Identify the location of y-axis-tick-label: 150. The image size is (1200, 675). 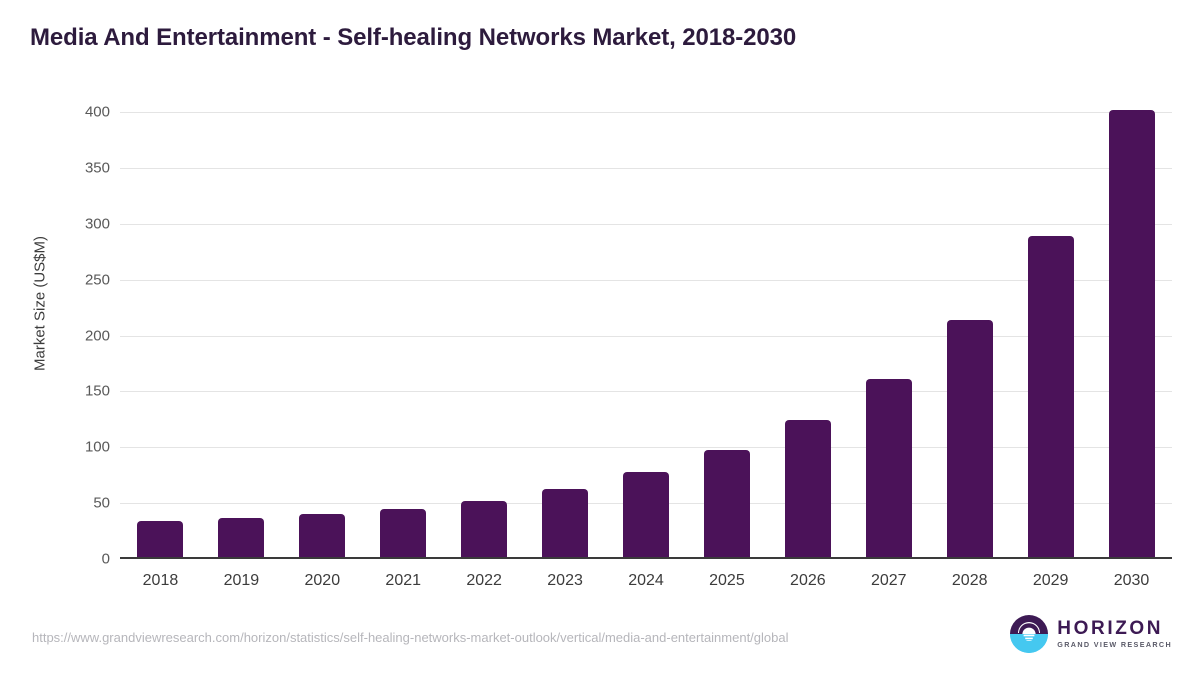
(97, 391).